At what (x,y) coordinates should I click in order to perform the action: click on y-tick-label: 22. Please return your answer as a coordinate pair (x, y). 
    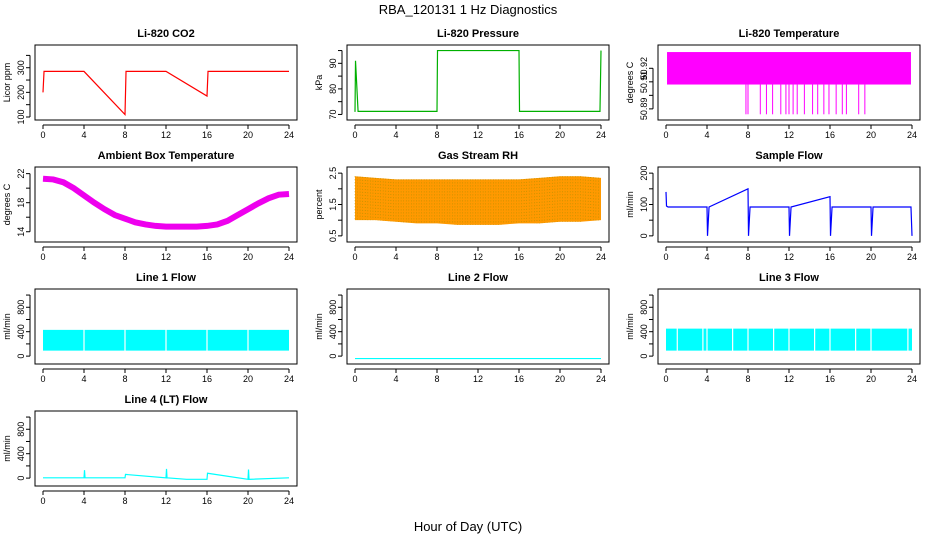
    Looking at the image, I should click on (21, 174).